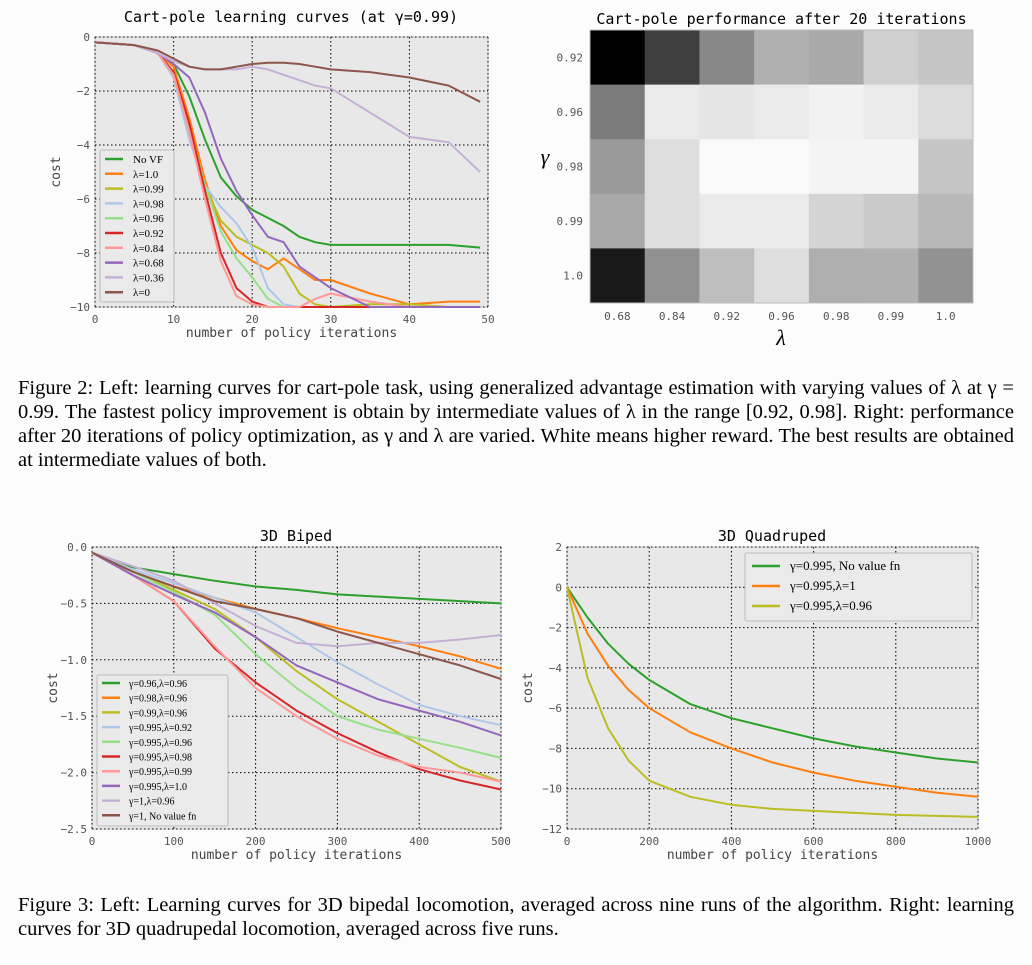 The height and width of the screenshot is (965, 1032). Describe the element at coordinates (162, 816) in the screenshot. I see `legend-label: γ=1, No value fn` at that location.